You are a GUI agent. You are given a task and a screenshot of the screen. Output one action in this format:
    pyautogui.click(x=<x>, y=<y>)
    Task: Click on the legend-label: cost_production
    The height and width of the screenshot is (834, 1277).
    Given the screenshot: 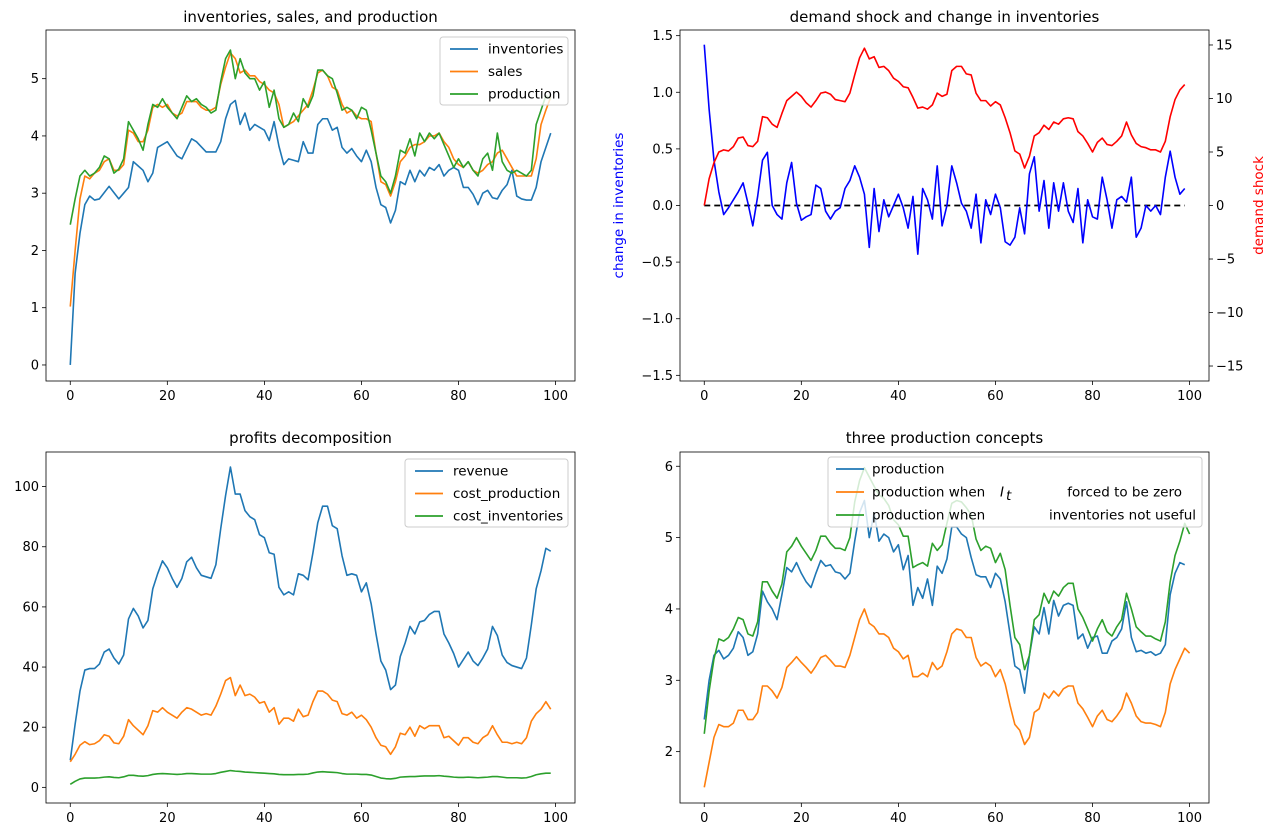 What is the action you would take?
    pyautogui.click(x=506, y=494)
    